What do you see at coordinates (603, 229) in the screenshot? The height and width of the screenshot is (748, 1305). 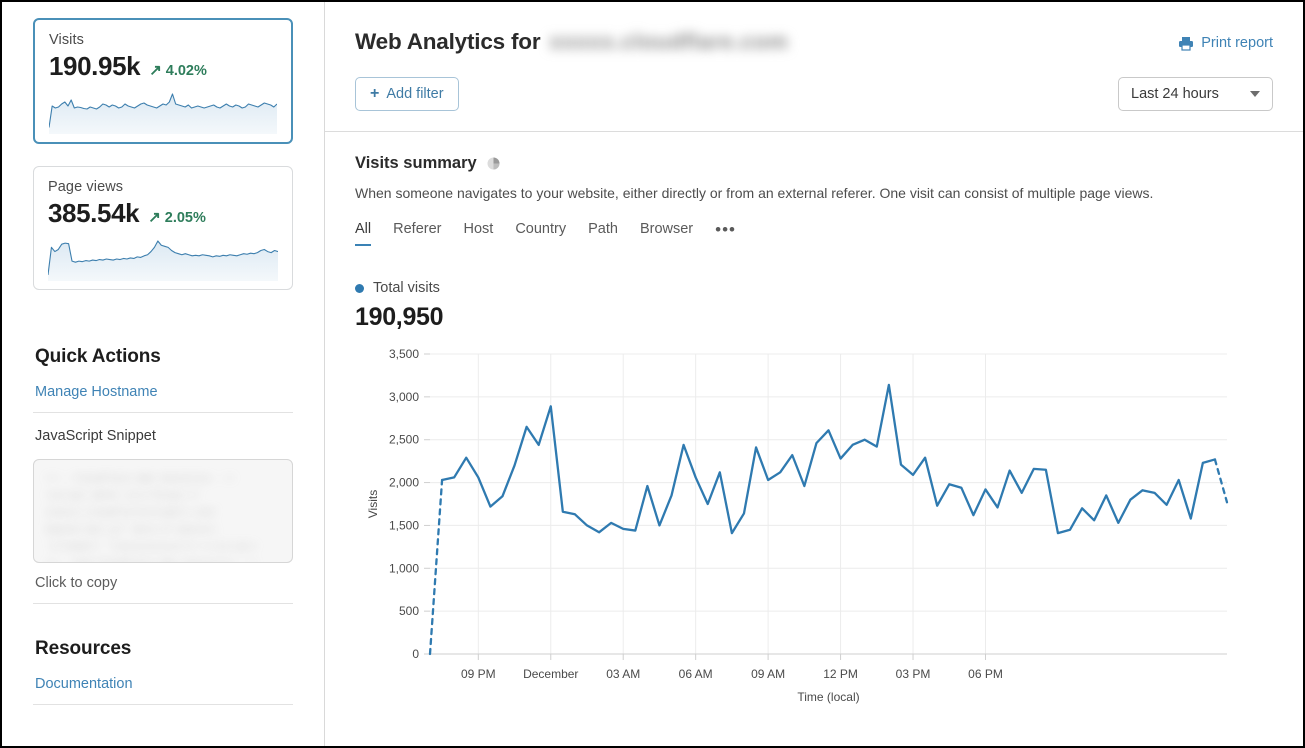 I see `tab-path: Path` at bounding box center [603, 229].